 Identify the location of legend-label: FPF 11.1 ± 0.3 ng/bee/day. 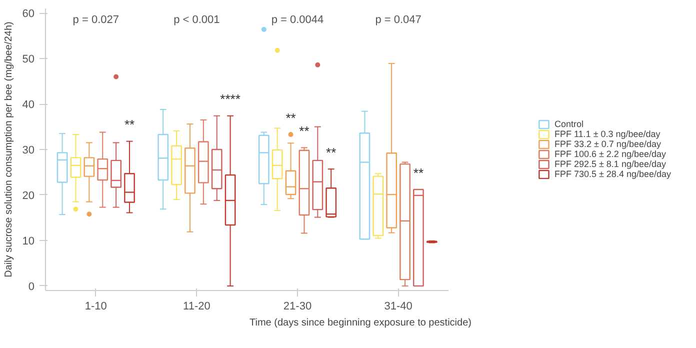
(607, 134).